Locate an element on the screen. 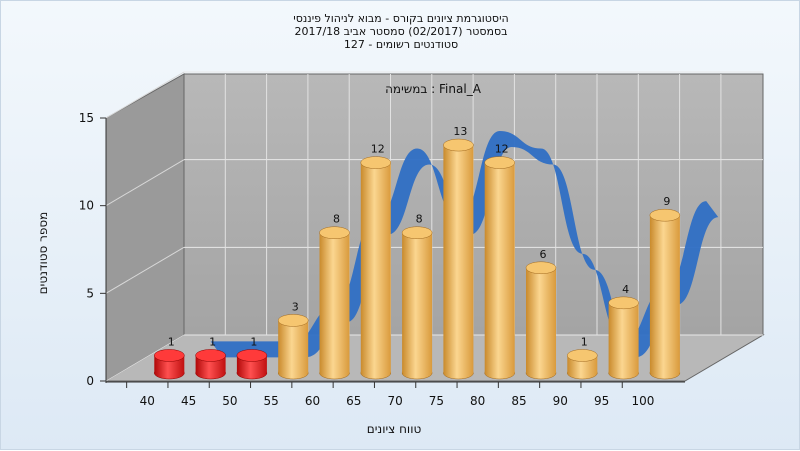  x-ticks: 40 45 50 55 60 65 70 75 80 85 90 95 100 is located at coordinates (390, 395).